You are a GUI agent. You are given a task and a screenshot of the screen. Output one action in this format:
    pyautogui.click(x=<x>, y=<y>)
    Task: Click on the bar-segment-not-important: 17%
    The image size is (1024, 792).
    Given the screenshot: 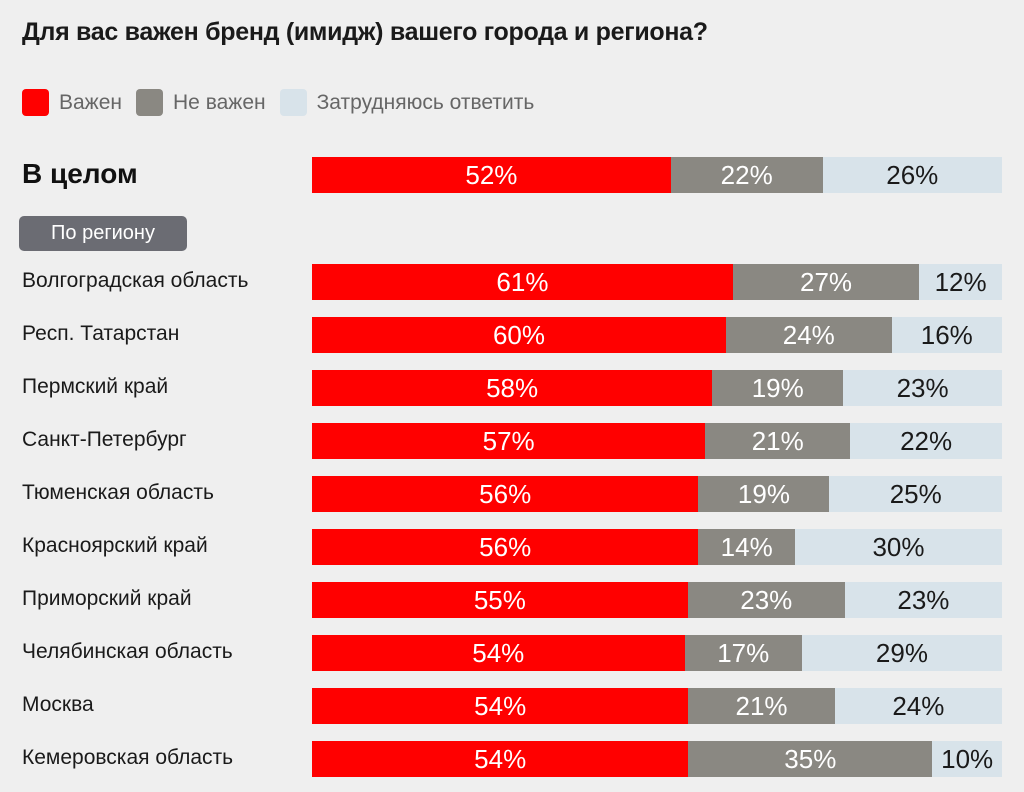 What is the action you would take?
    pyautogui.click(x=743, y=653)
    